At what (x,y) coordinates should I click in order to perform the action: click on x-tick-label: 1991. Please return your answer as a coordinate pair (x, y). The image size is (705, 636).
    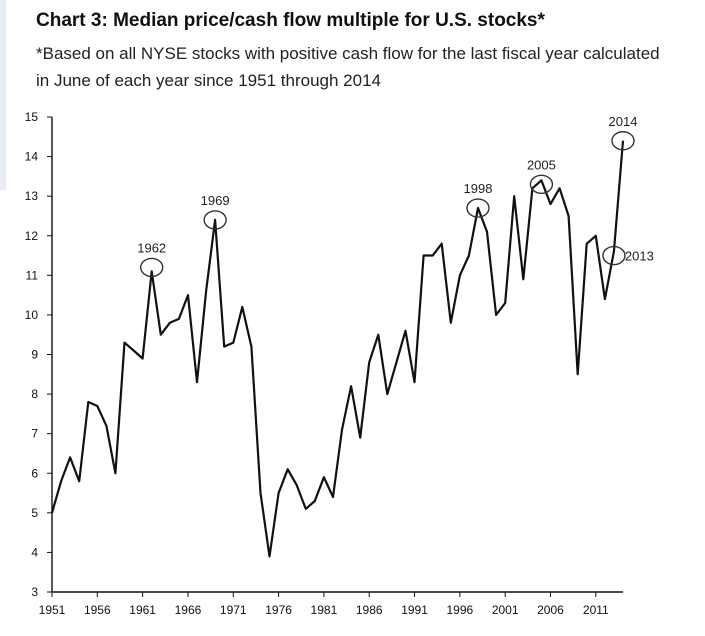
    Looking at the image, I should click on (414, 610).